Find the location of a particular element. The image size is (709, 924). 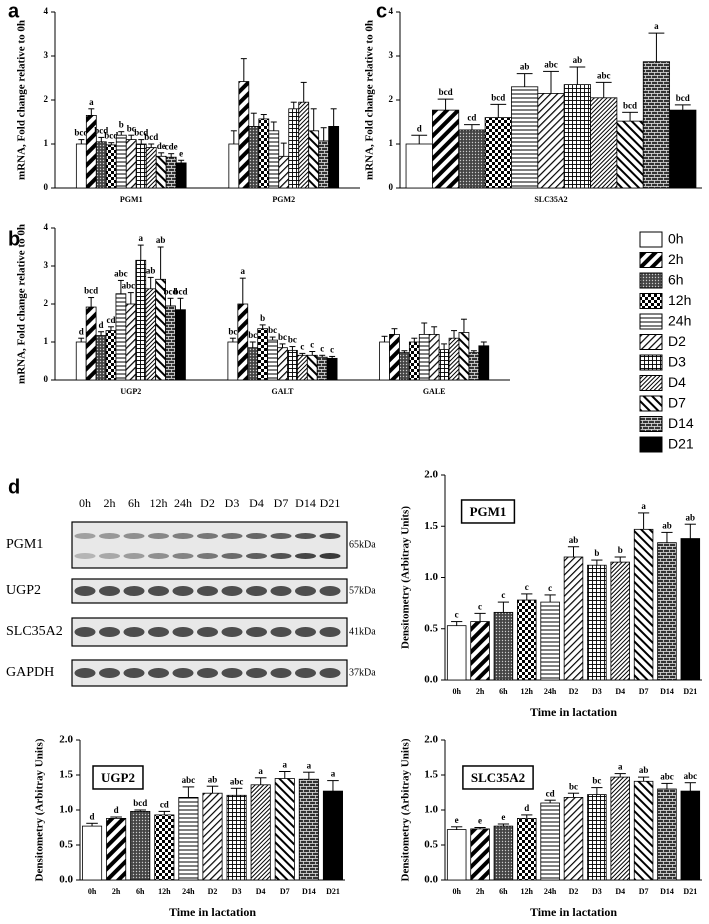

x-tick-label: 0h is located at coordinates (456, 691).